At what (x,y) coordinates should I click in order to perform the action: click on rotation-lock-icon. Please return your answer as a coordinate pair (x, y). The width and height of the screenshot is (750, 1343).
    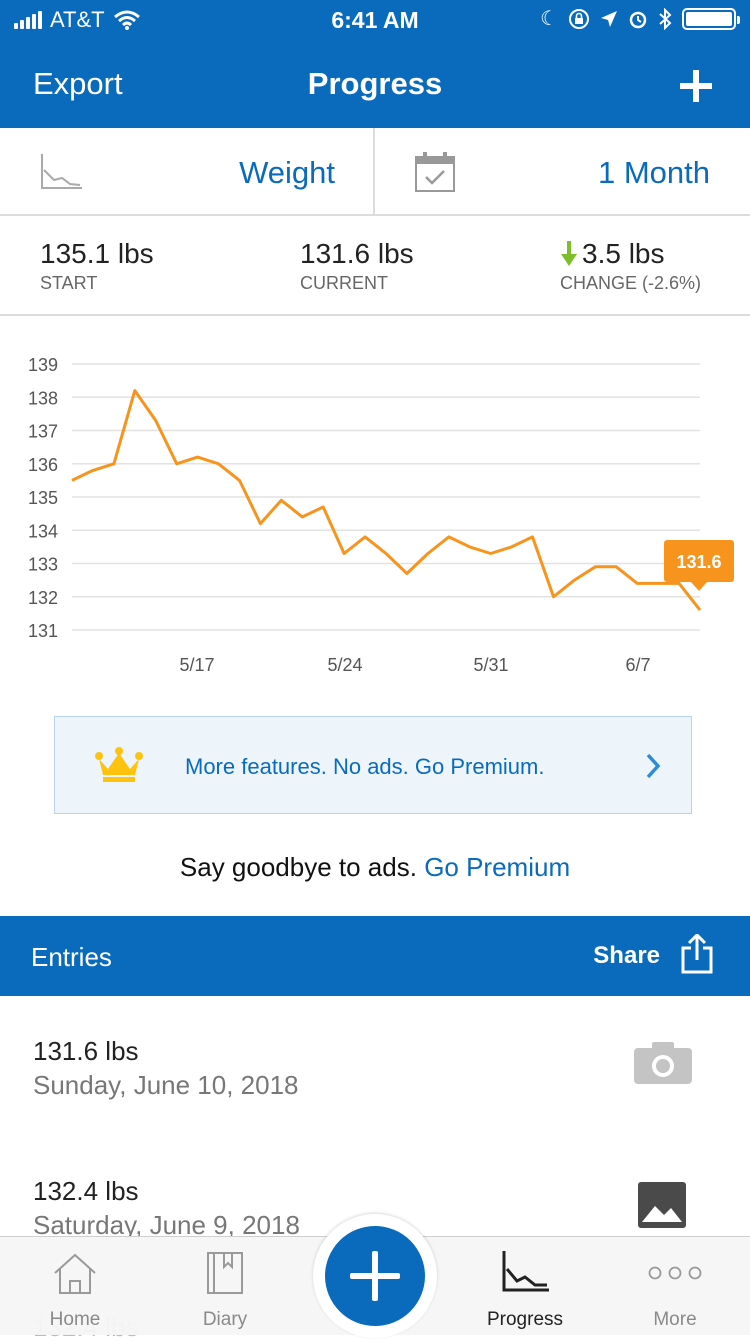
    Looking at the image, I should click on (579, 18).